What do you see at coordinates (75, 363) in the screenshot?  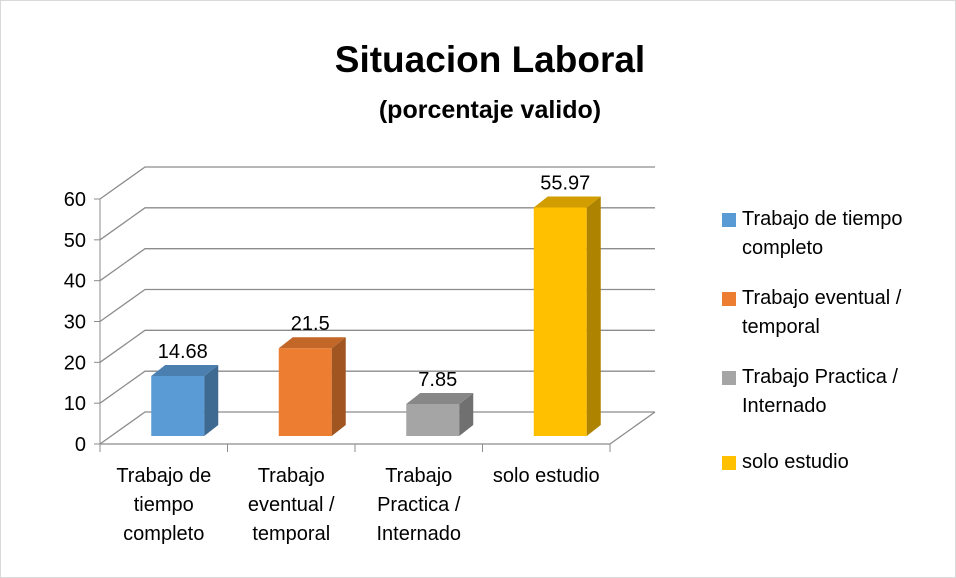 I see `y-tick-label: 20` at bounding box center [75, 363].